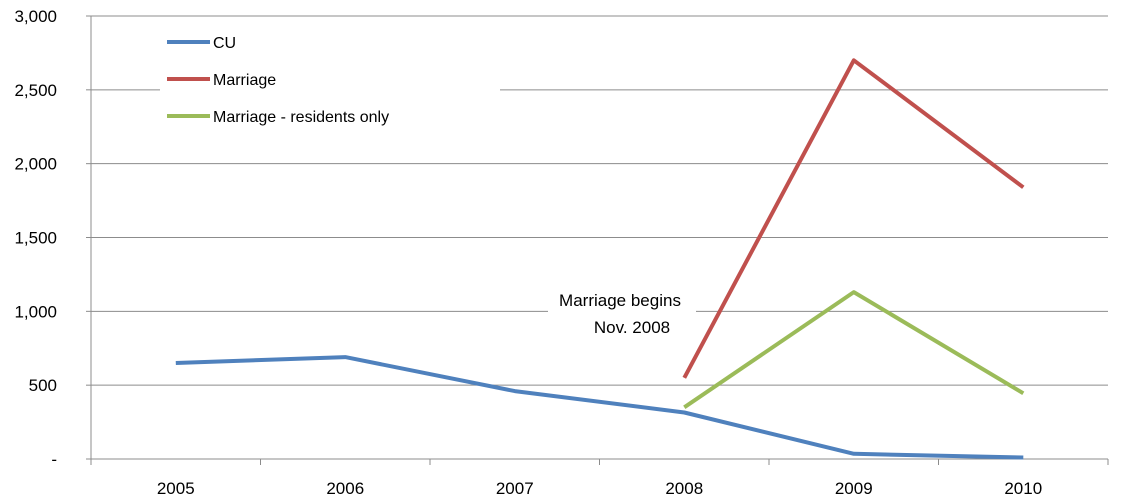 This screenshot has height=501, width=1129. What do you see at coordinates (176, 488) in the screenshot?
I see `x-tick-label: 2005` at bounding box center [176, 488].